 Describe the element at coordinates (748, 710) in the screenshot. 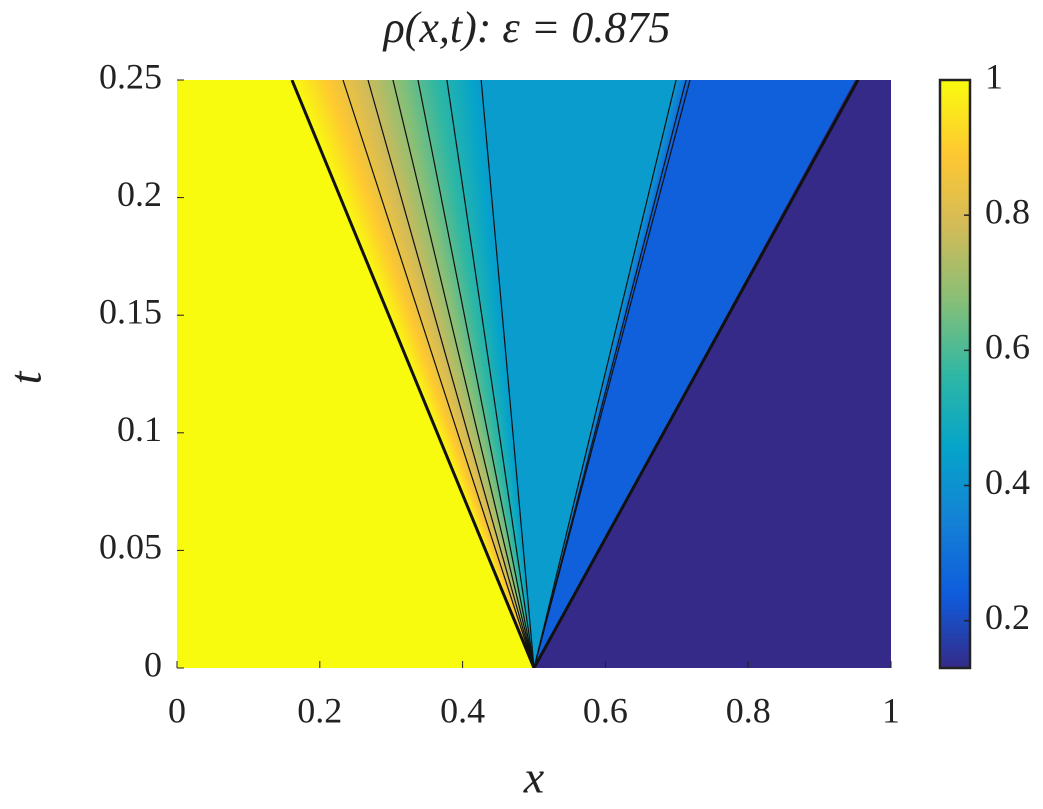

I see `x-tick-label: 0.8` at that location.